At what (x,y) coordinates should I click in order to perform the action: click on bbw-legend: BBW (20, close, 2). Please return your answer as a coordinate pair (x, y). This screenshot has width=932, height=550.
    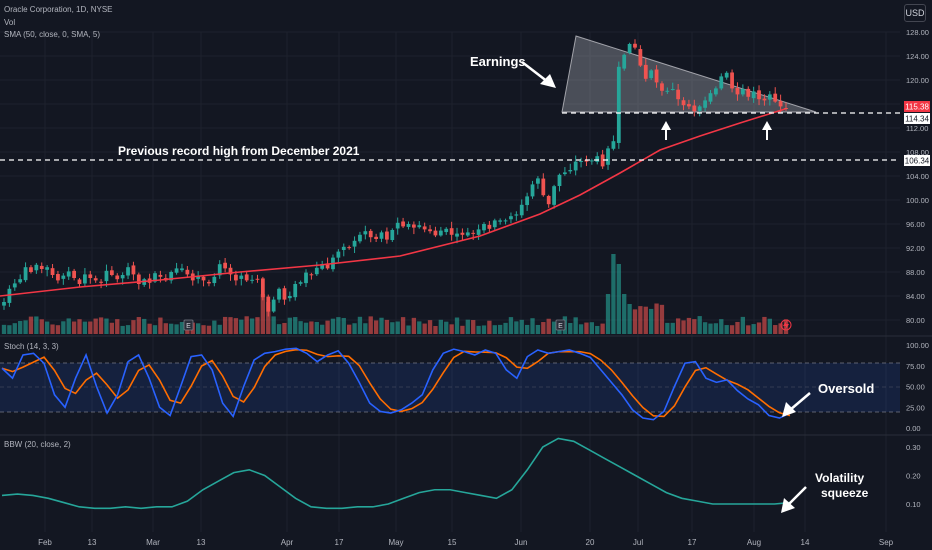
    Looking at the image, I should click on (37, 444).